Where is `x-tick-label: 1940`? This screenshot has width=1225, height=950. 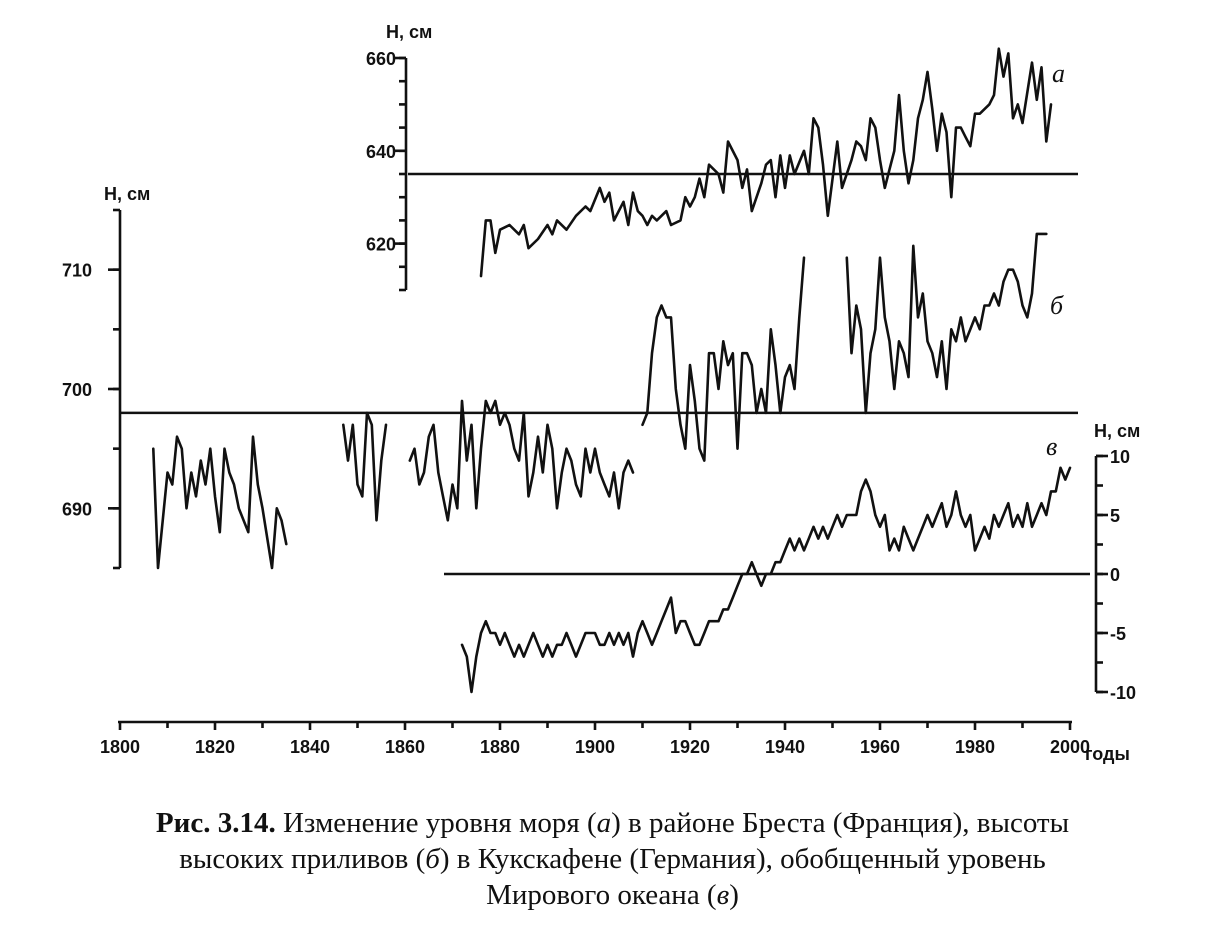
x-tick-label: 1940 is located at coordinates (785, 747).